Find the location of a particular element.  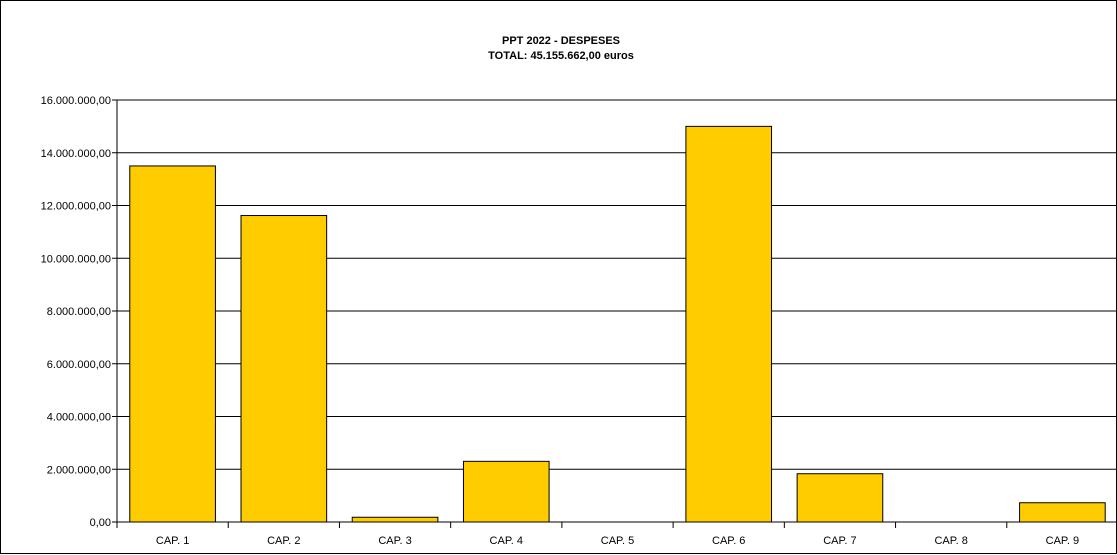

y-tick-label: 12.000.000,00 is located at coordinates (76, 207).